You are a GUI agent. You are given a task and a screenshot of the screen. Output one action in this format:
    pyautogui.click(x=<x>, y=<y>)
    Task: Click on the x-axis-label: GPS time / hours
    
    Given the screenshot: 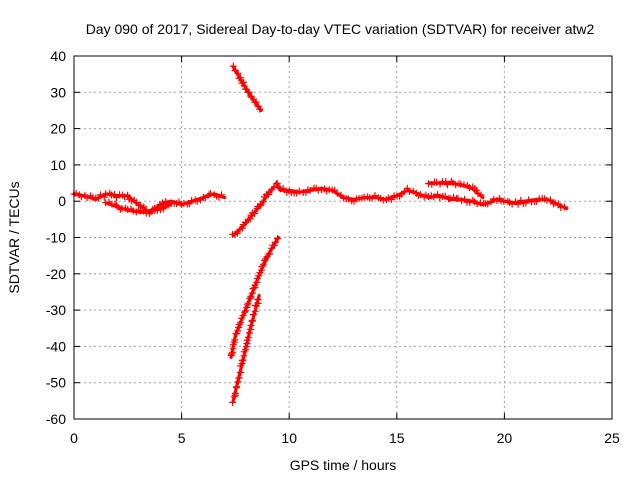 What is the action you would take?
    pyautogui.click(x=343, y=465)
    